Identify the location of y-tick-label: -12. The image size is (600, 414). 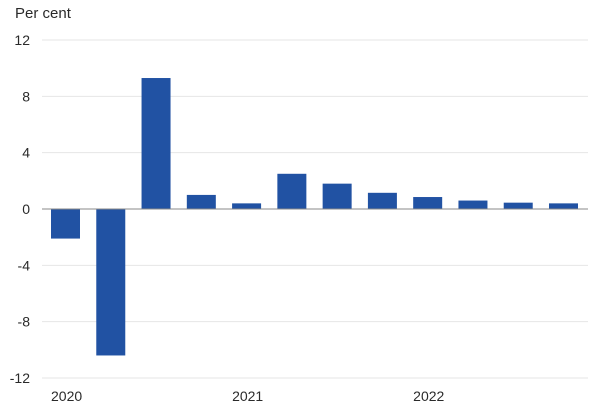
(20, 378).